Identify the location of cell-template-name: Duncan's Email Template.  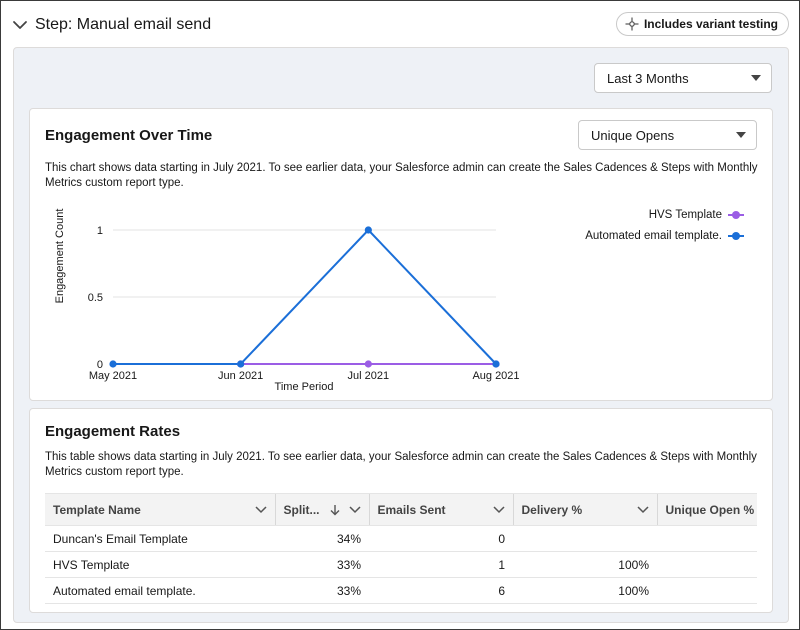
(160, 538).